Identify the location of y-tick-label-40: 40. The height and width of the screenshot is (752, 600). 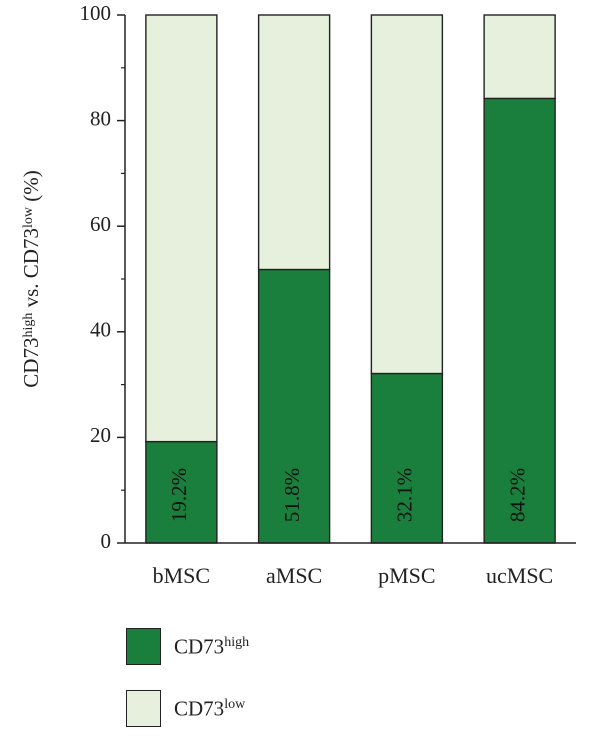
(100, 330).